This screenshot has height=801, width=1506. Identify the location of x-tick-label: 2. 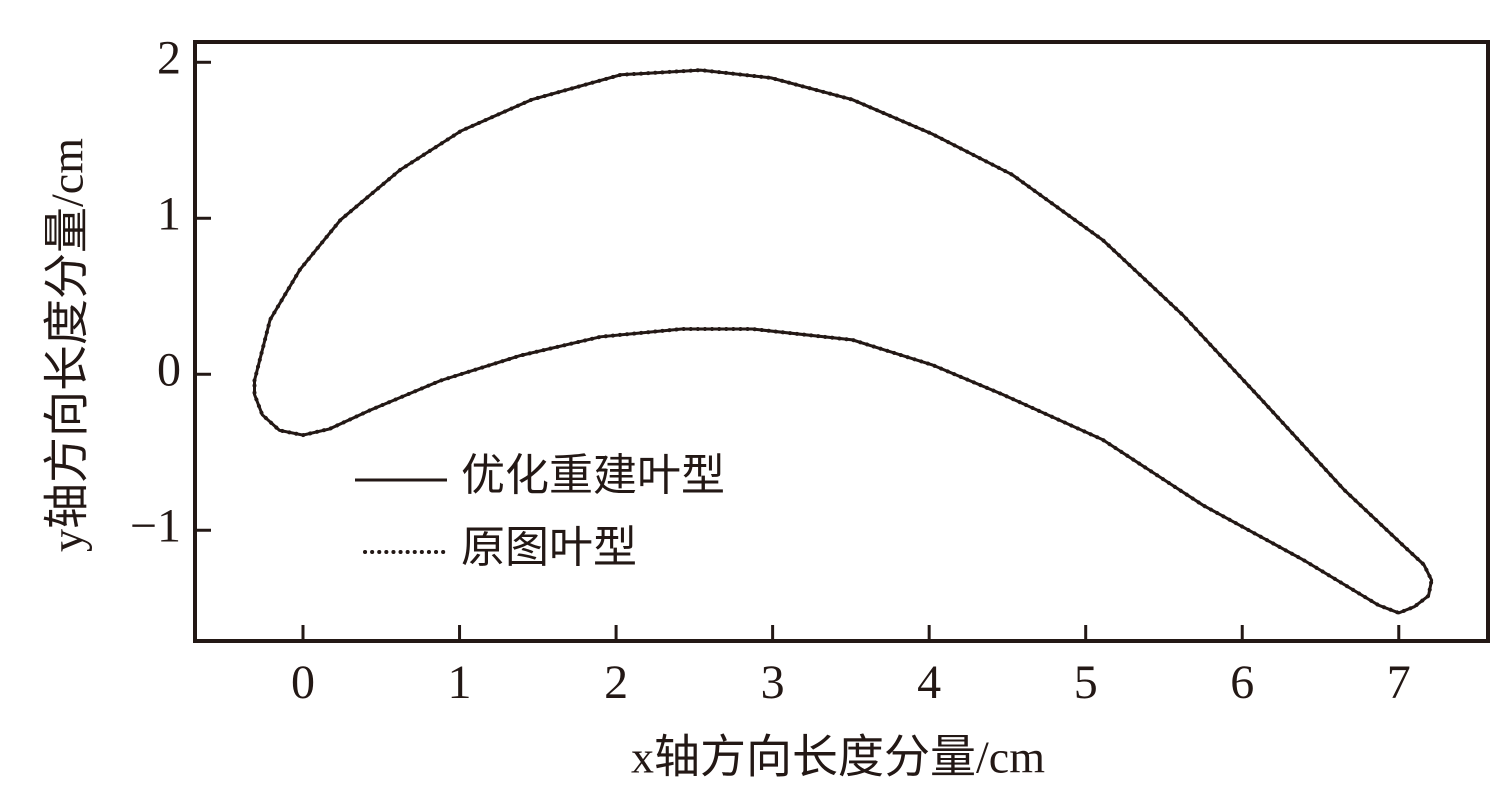
(616, 682).